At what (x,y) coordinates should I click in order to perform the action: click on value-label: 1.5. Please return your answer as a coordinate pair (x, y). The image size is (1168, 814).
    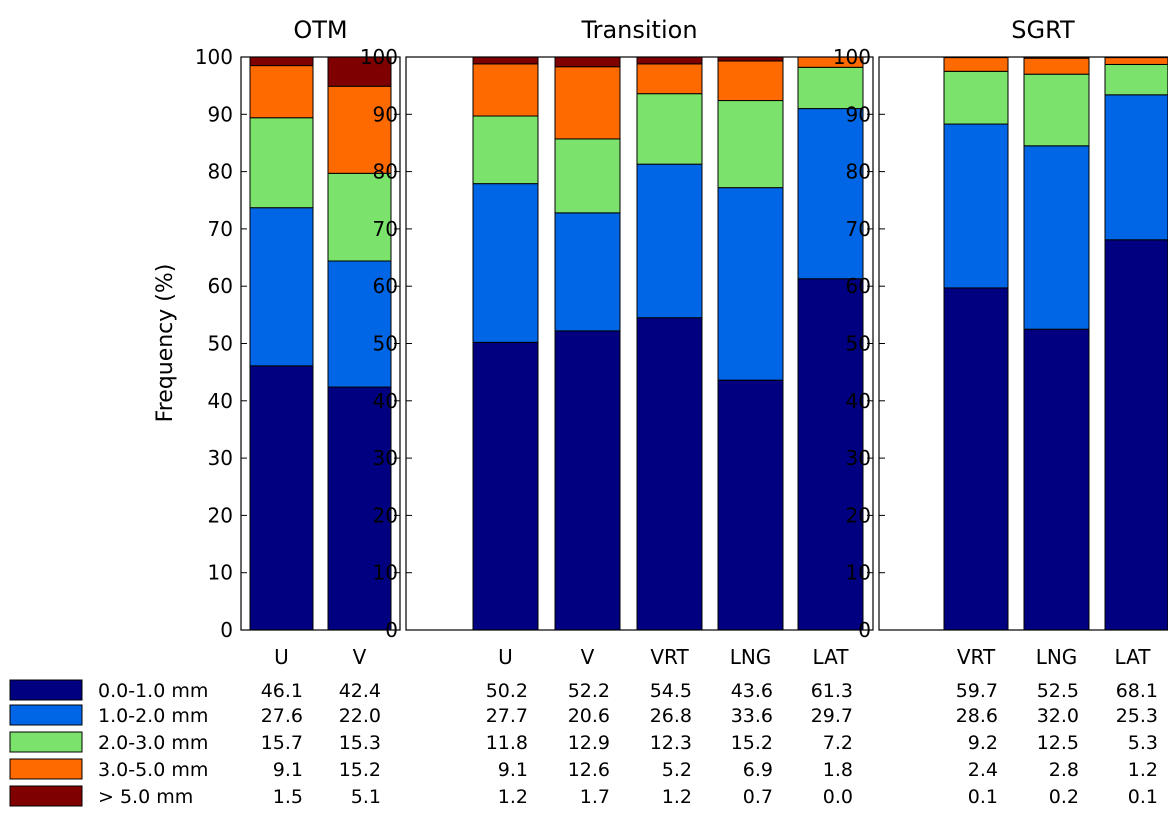
    Looking at the image, I should click on (288, 797).